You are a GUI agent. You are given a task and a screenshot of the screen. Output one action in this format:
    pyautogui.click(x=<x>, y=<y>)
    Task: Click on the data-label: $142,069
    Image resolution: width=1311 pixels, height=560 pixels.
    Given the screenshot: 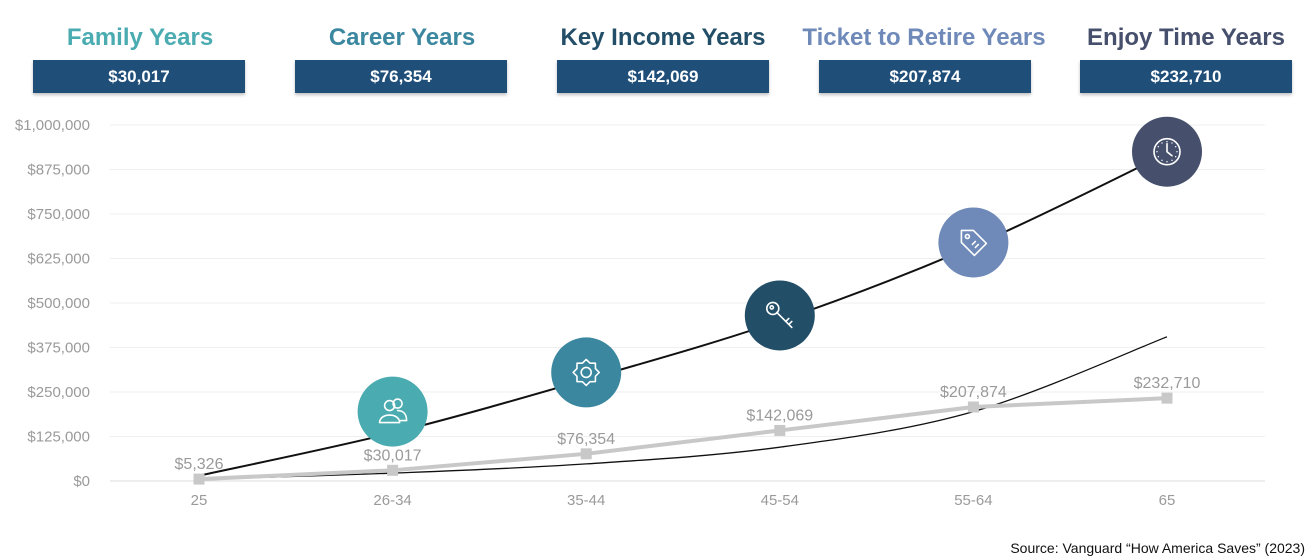 What is the action you would take?
    pyautogui.click(x=779, y=415)
    